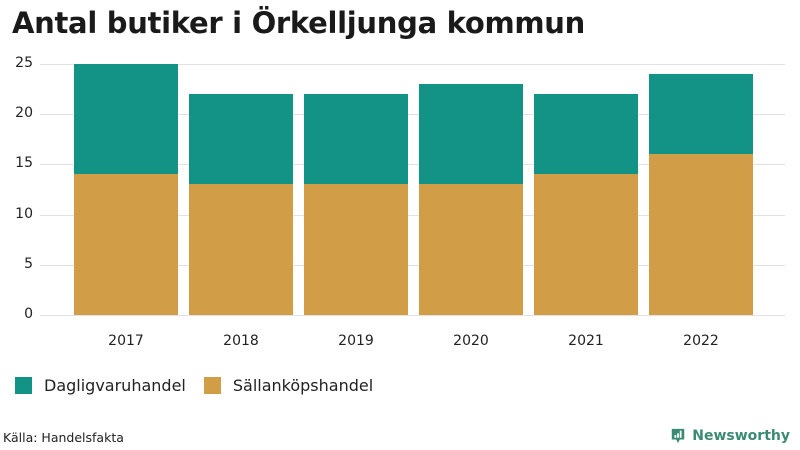  I want to click on legend: Dagligvaruhandel Sällanköpshandel, so click(203, 385).